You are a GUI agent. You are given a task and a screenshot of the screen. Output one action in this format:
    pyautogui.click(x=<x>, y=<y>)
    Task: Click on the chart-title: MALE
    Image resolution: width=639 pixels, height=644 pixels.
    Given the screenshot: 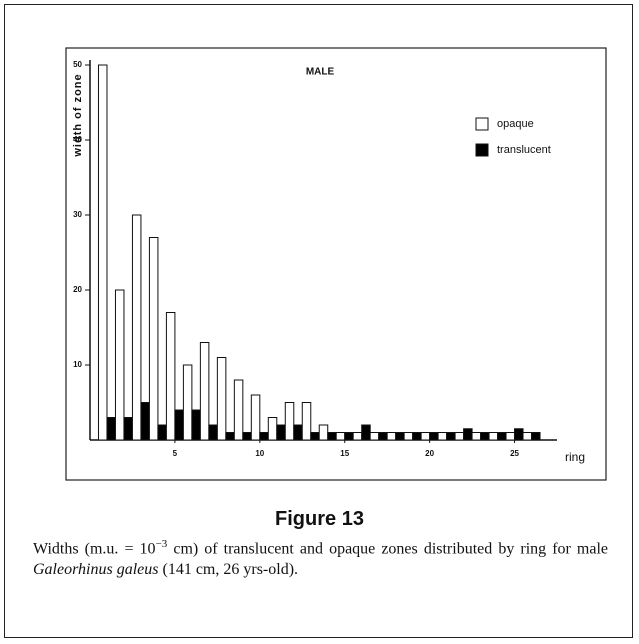 What is the action you would take?
    pyautogui.click(x=320, y=72)
    